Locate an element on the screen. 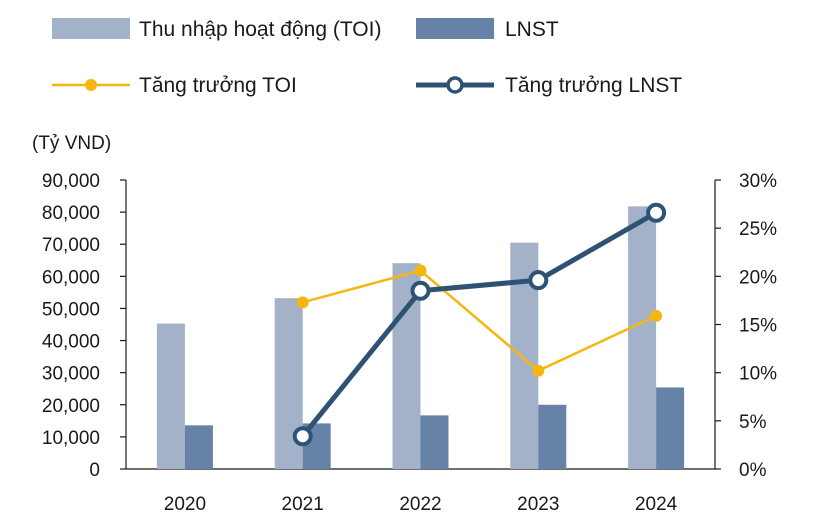 This screenshot has height=528, width=823. legend-label-lnst: LNST is located at coordinates (532, 29).